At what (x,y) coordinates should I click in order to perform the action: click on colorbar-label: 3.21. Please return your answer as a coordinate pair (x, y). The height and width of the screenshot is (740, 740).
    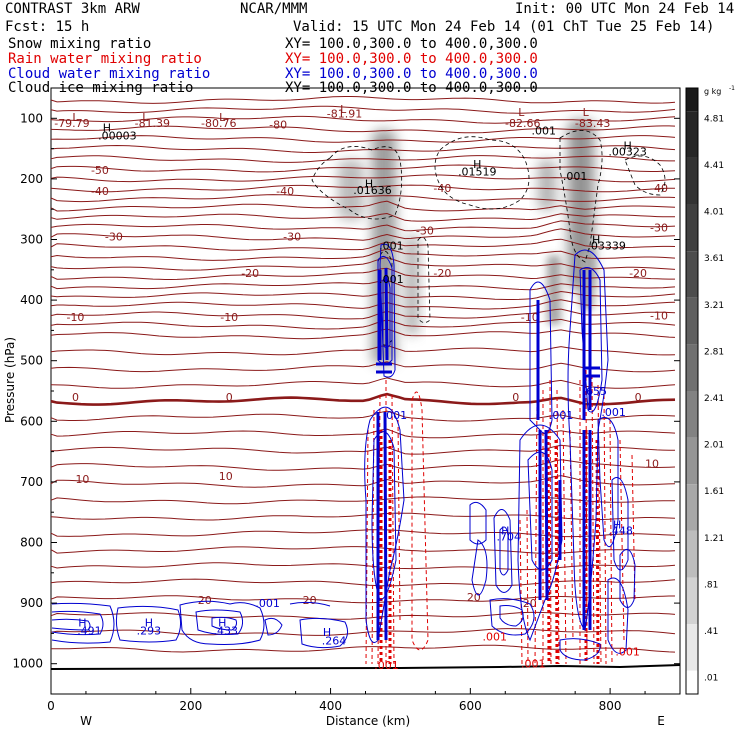
    Looking at the image, I should click on (714, 306).